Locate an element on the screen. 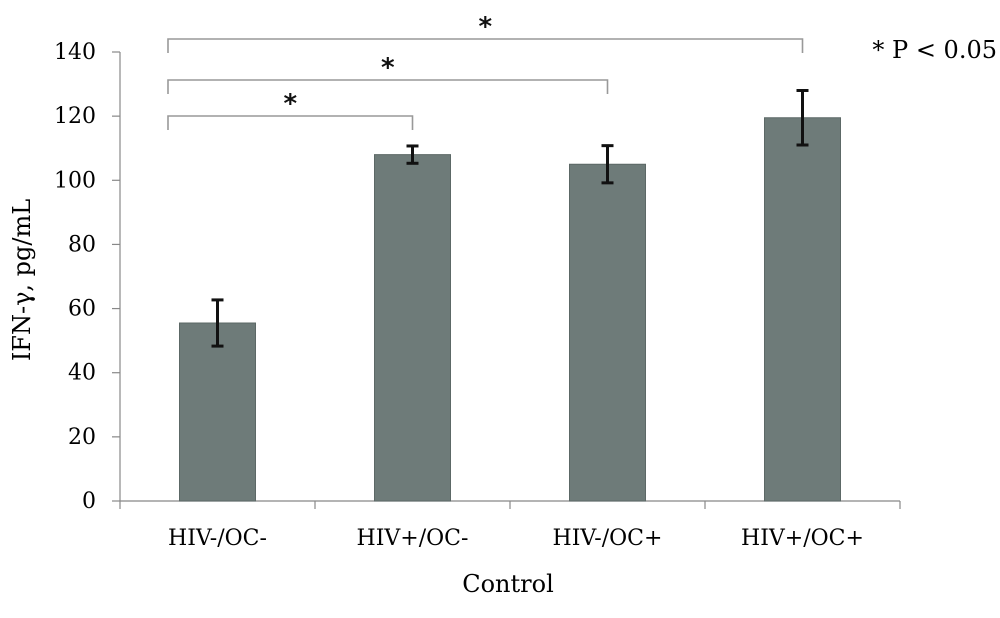 The height and width of the screenshot is (618, 1000). x-category-label: HIV+/OC- is located at coordinates (413, 538).